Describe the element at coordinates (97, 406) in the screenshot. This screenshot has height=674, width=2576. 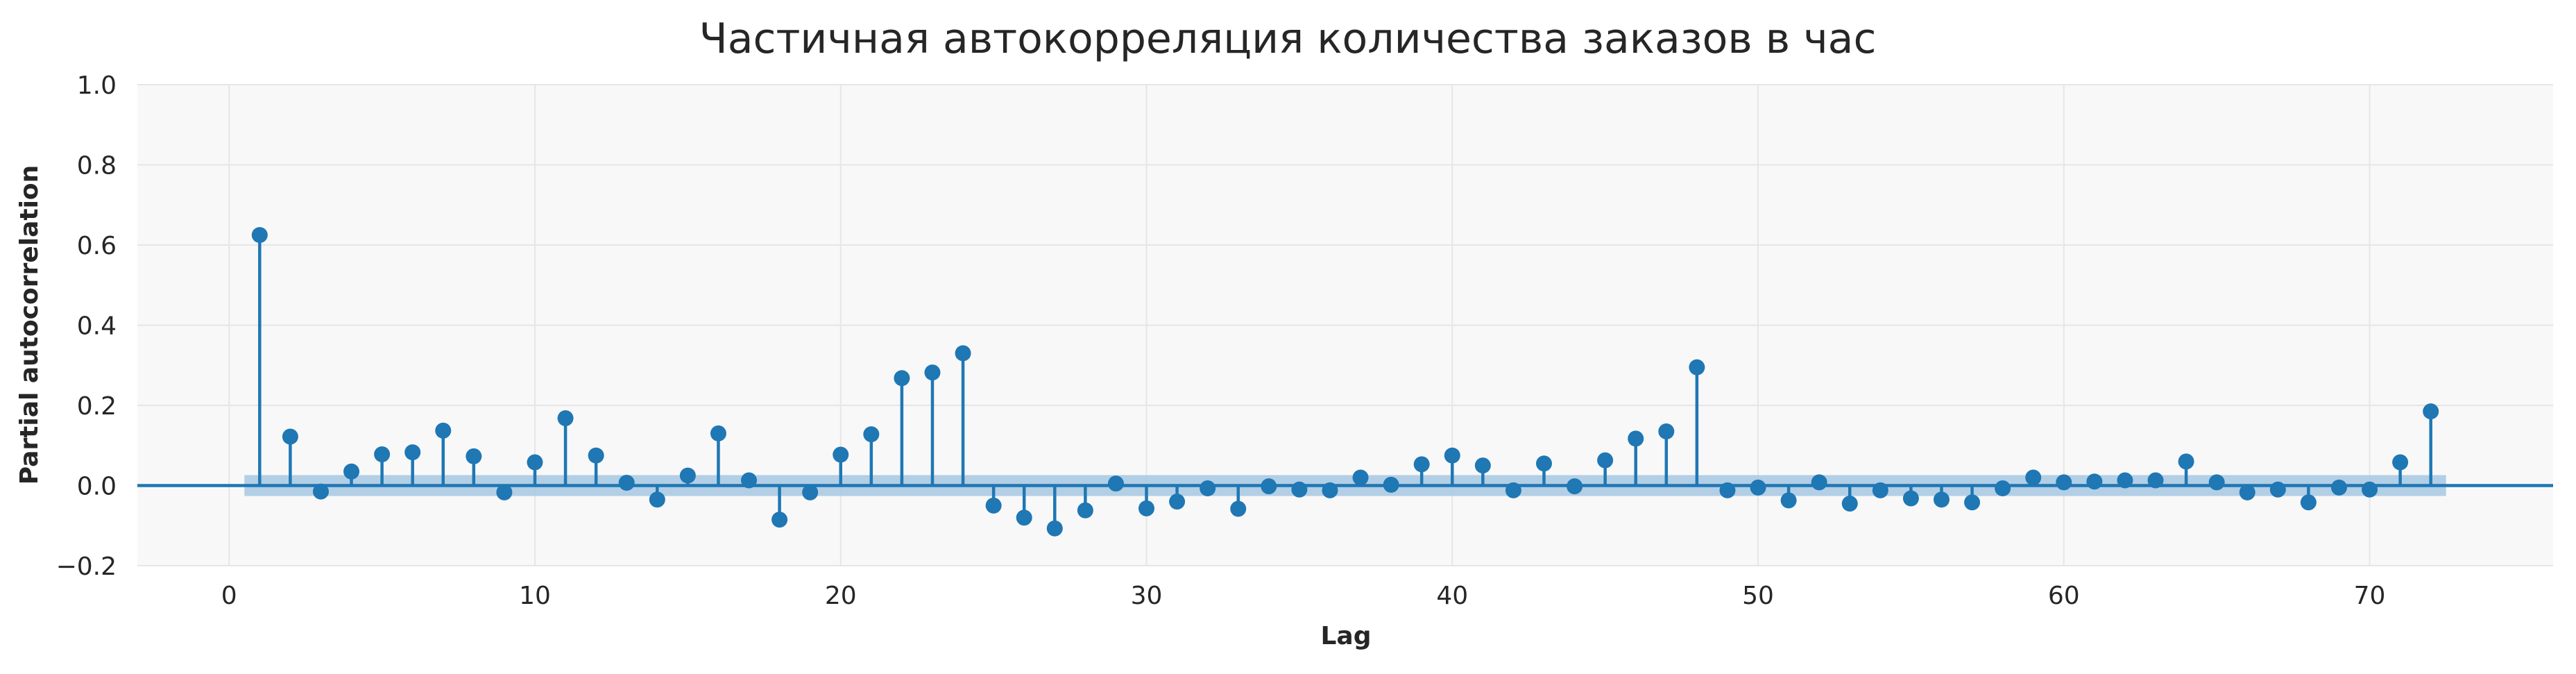
I see `y-tick-label: 0.2` at that location.